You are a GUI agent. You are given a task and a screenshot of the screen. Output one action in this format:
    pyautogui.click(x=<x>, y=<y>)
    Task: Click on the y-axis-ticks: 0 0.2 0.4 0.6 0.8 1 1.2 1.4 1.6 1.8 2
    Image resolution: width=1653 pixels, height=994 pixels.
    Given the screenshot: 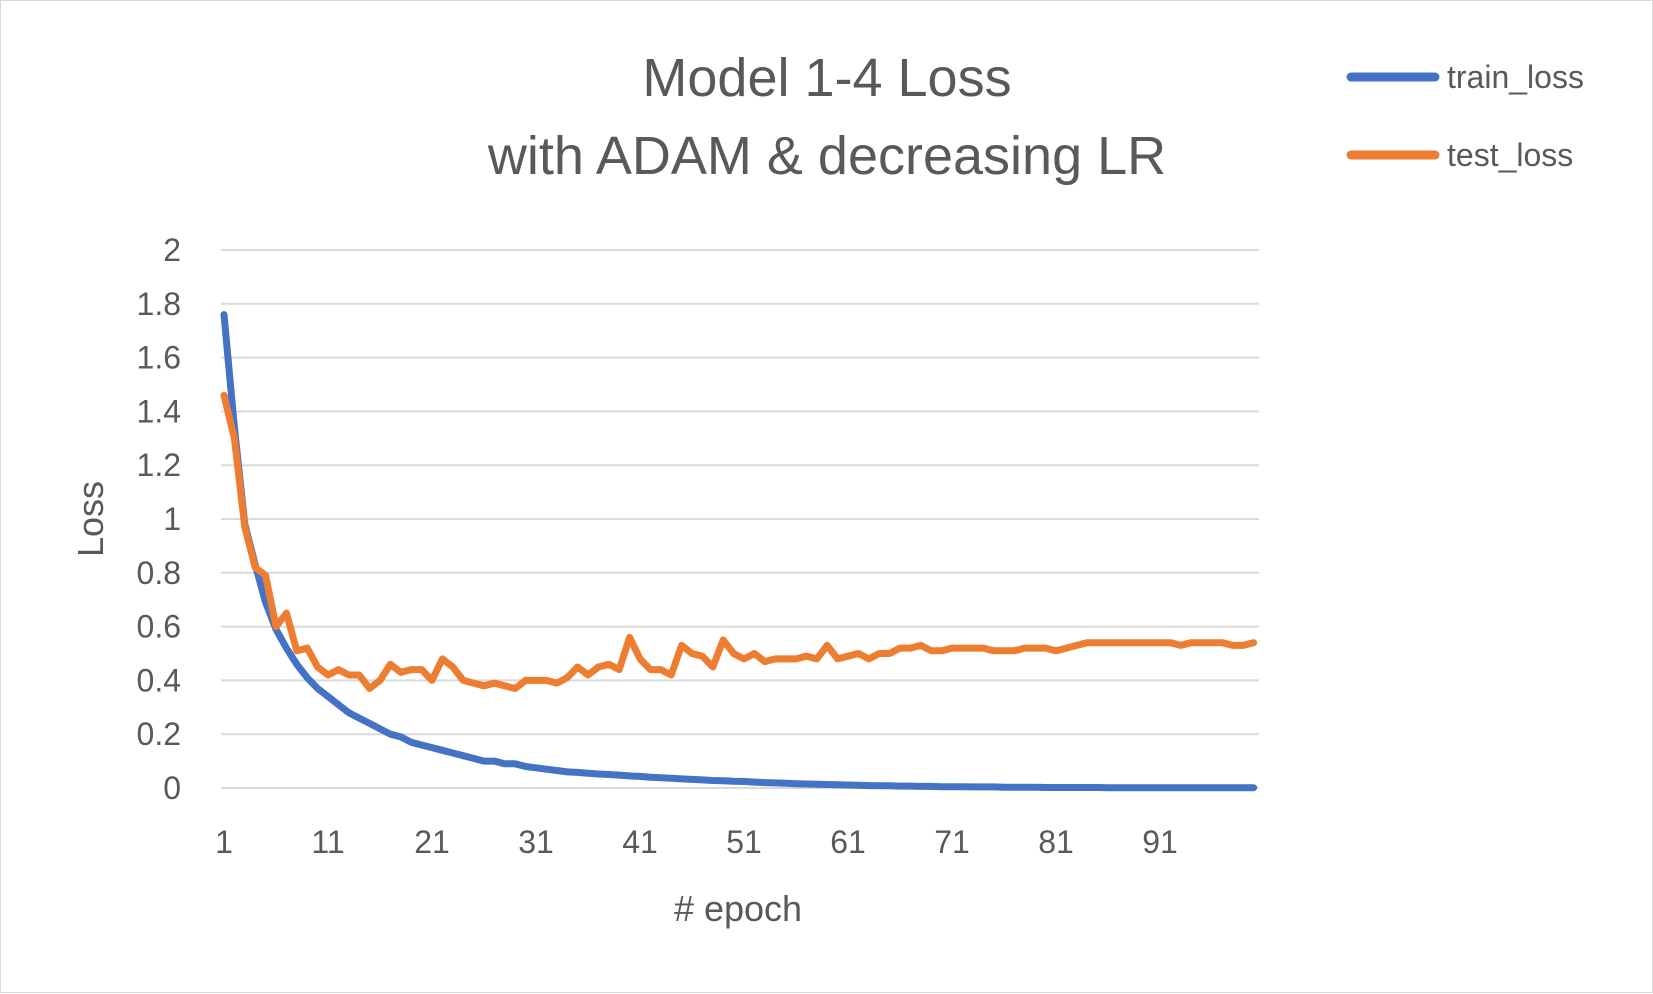 What is the action you would take?
    pyautogui.click(x=159, y=519)
    